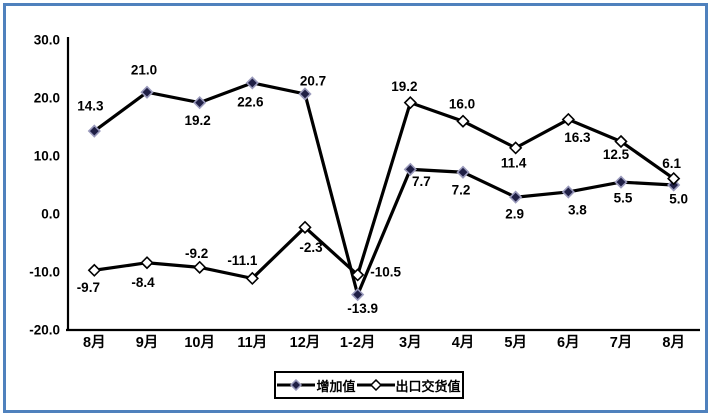 This screenshot has height=419, width=713. Describe the element at coordinates (428, 386) in the screenshot. I see `legend-label-export-delivery: 出口交货值` at that location.